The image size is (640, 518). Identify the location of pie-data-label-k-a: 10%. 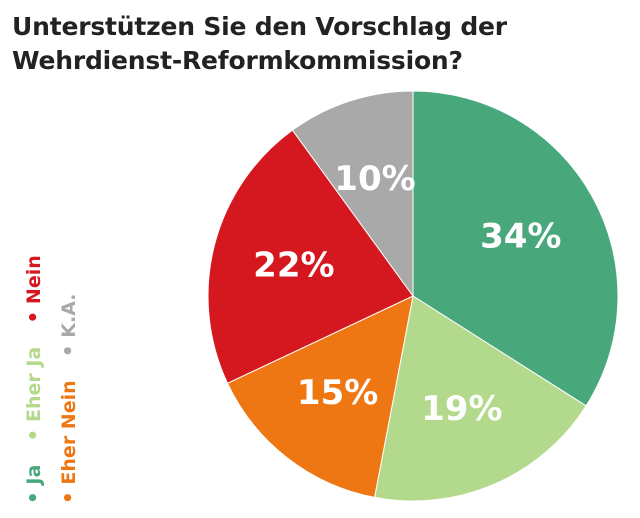
(374, 179).